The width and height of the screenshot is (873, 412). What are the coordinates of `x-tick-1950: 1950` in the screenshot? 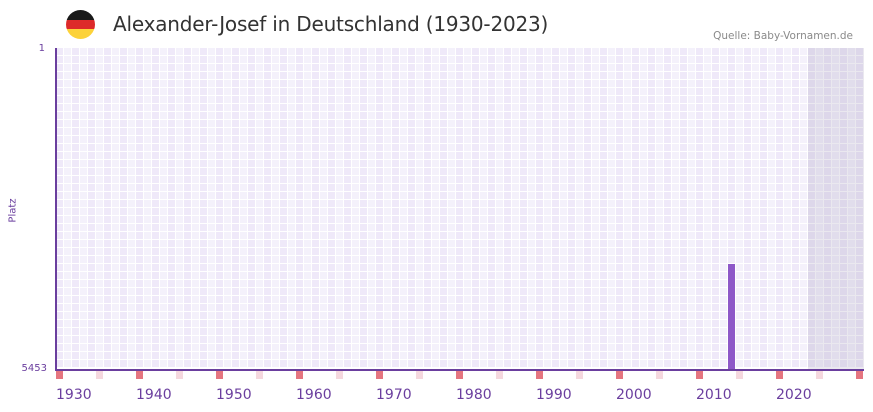 It's located at (234, 395).